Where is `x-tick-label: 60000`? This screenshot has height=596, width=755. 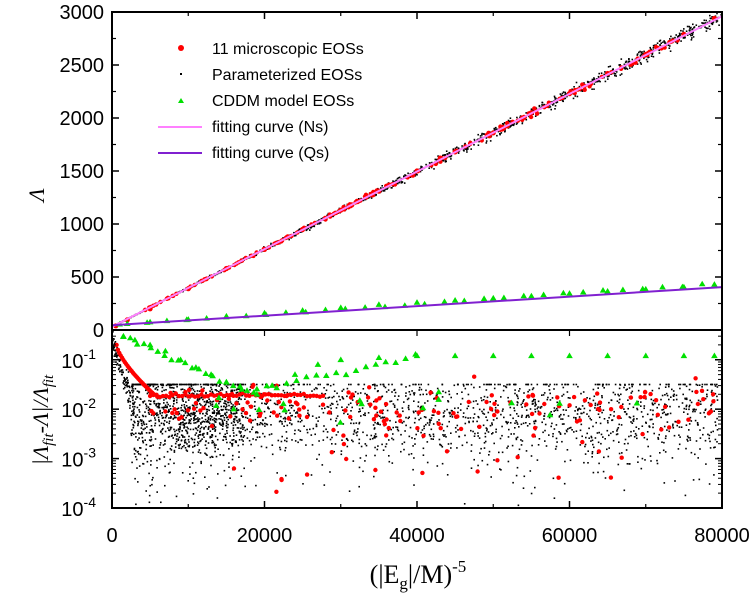
x-tick-label: 60000 is located at coordinates (570, 536).